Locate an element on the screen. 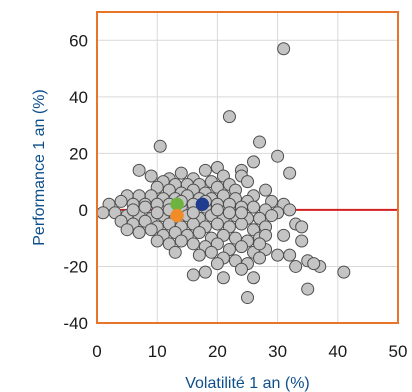 The width and height of the screenshot is (412, 392). x-tick-label: 20 is located at coordinates (217, 351).